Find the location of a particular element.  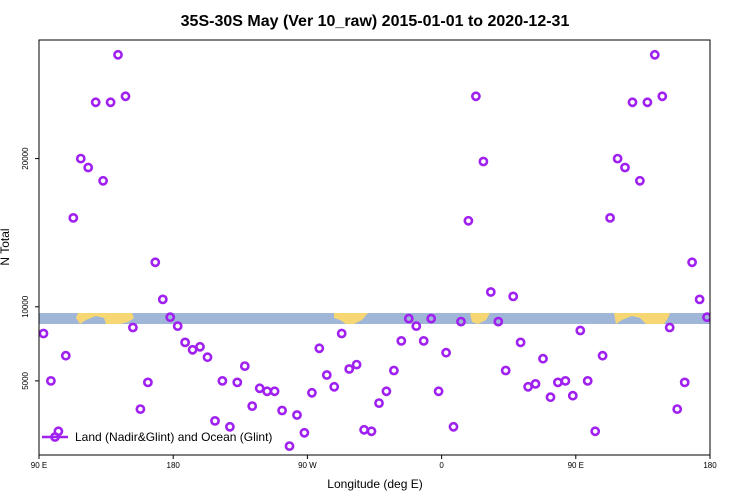

ocean-band is located at coordinates (374, 318).